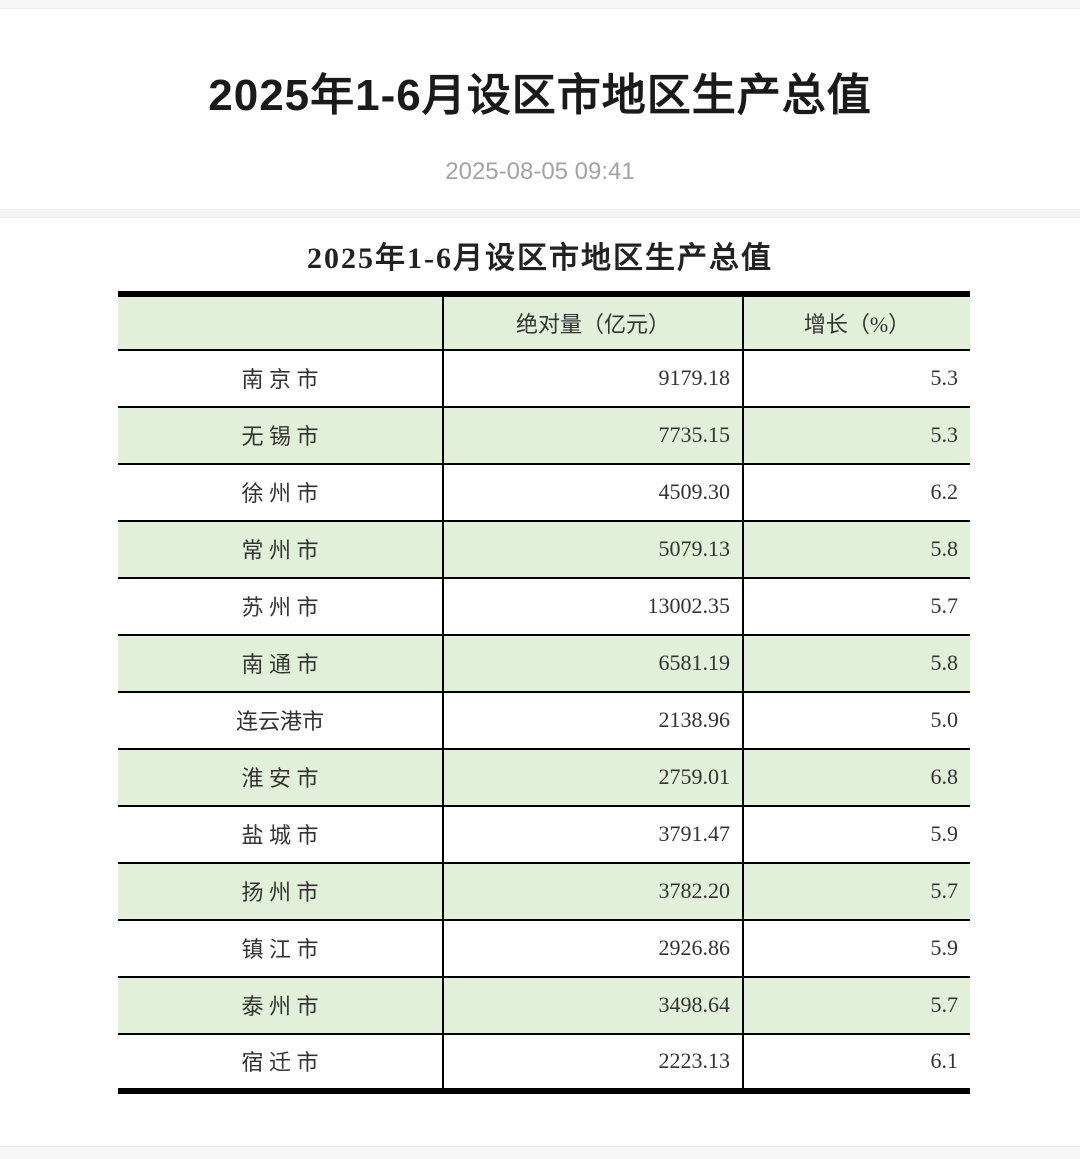 The width and height of the screenshot is (1080, 1159). Describe the element at coordinates (540, 4) in the screenshot. I see `top-divider-strip` at that location.